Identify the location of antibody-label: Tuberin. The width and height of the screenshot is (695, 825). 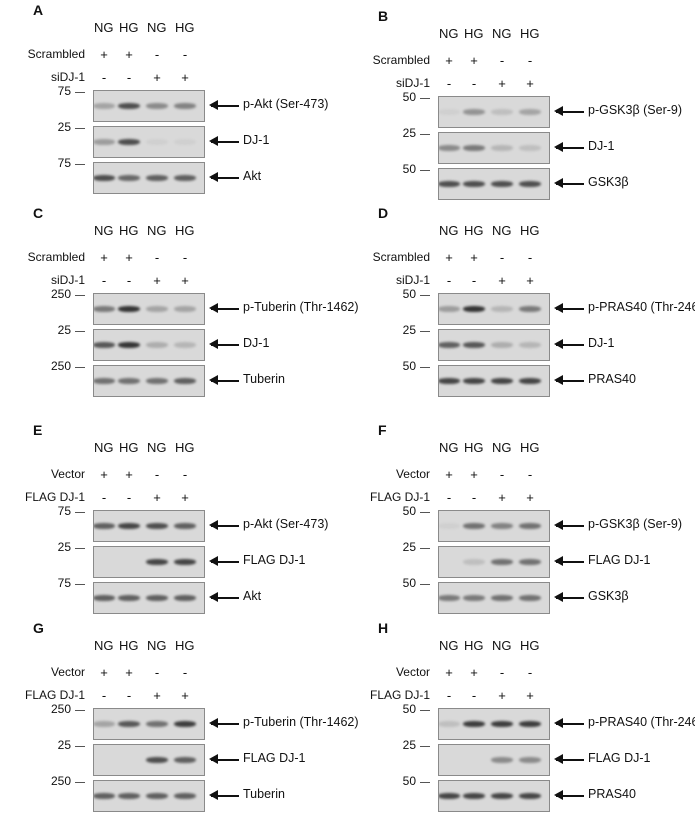
(264, 379).